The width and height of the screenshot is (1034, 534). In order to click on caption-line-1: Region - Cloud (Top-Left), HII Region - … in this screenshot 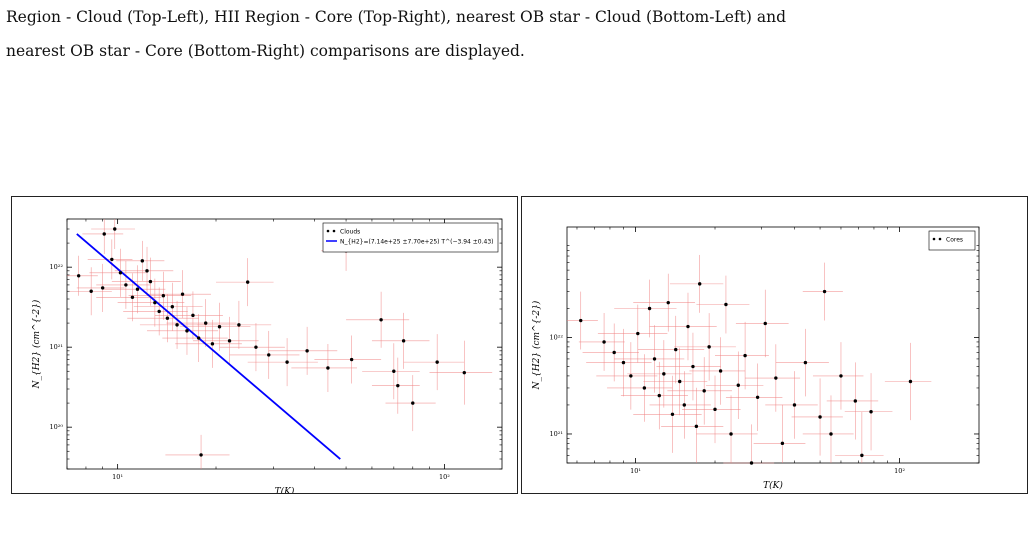, I will do `click(396, 17)`.